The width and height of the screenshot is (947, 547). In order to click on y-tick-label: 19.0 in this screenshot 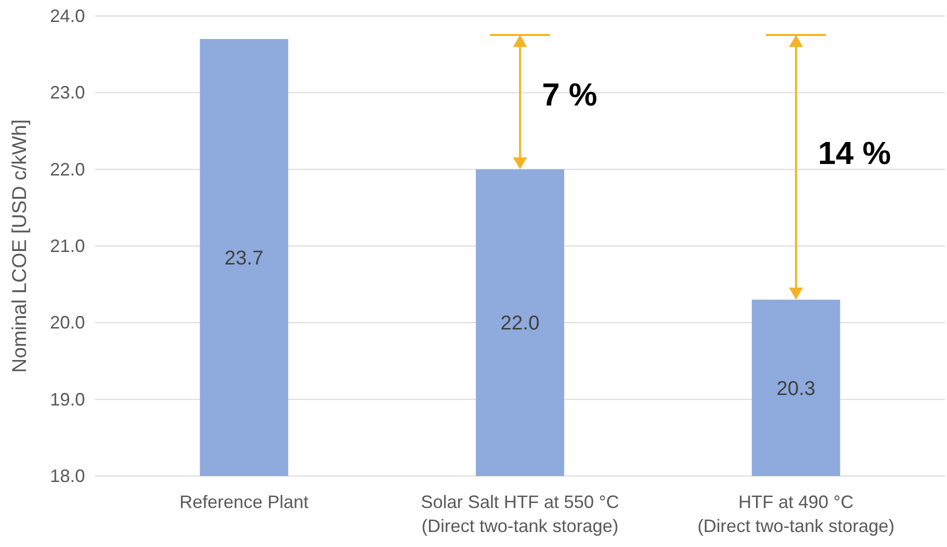, I will do `click(67, 399)`.